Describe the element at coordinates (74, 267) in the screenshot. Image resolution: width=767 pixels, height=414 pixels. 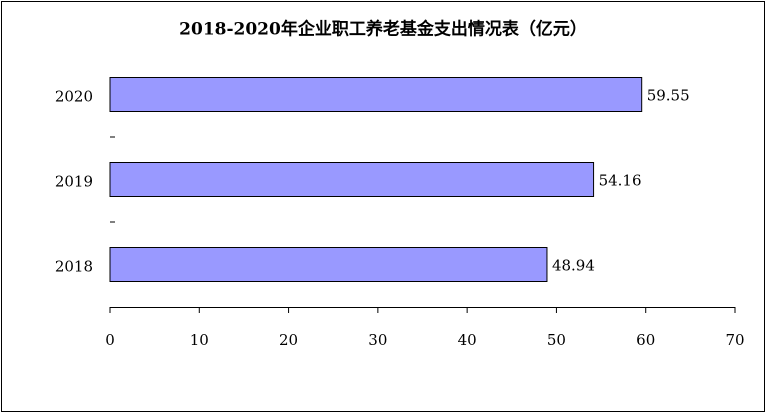
I see `y-tick-label: 2018` at that location.